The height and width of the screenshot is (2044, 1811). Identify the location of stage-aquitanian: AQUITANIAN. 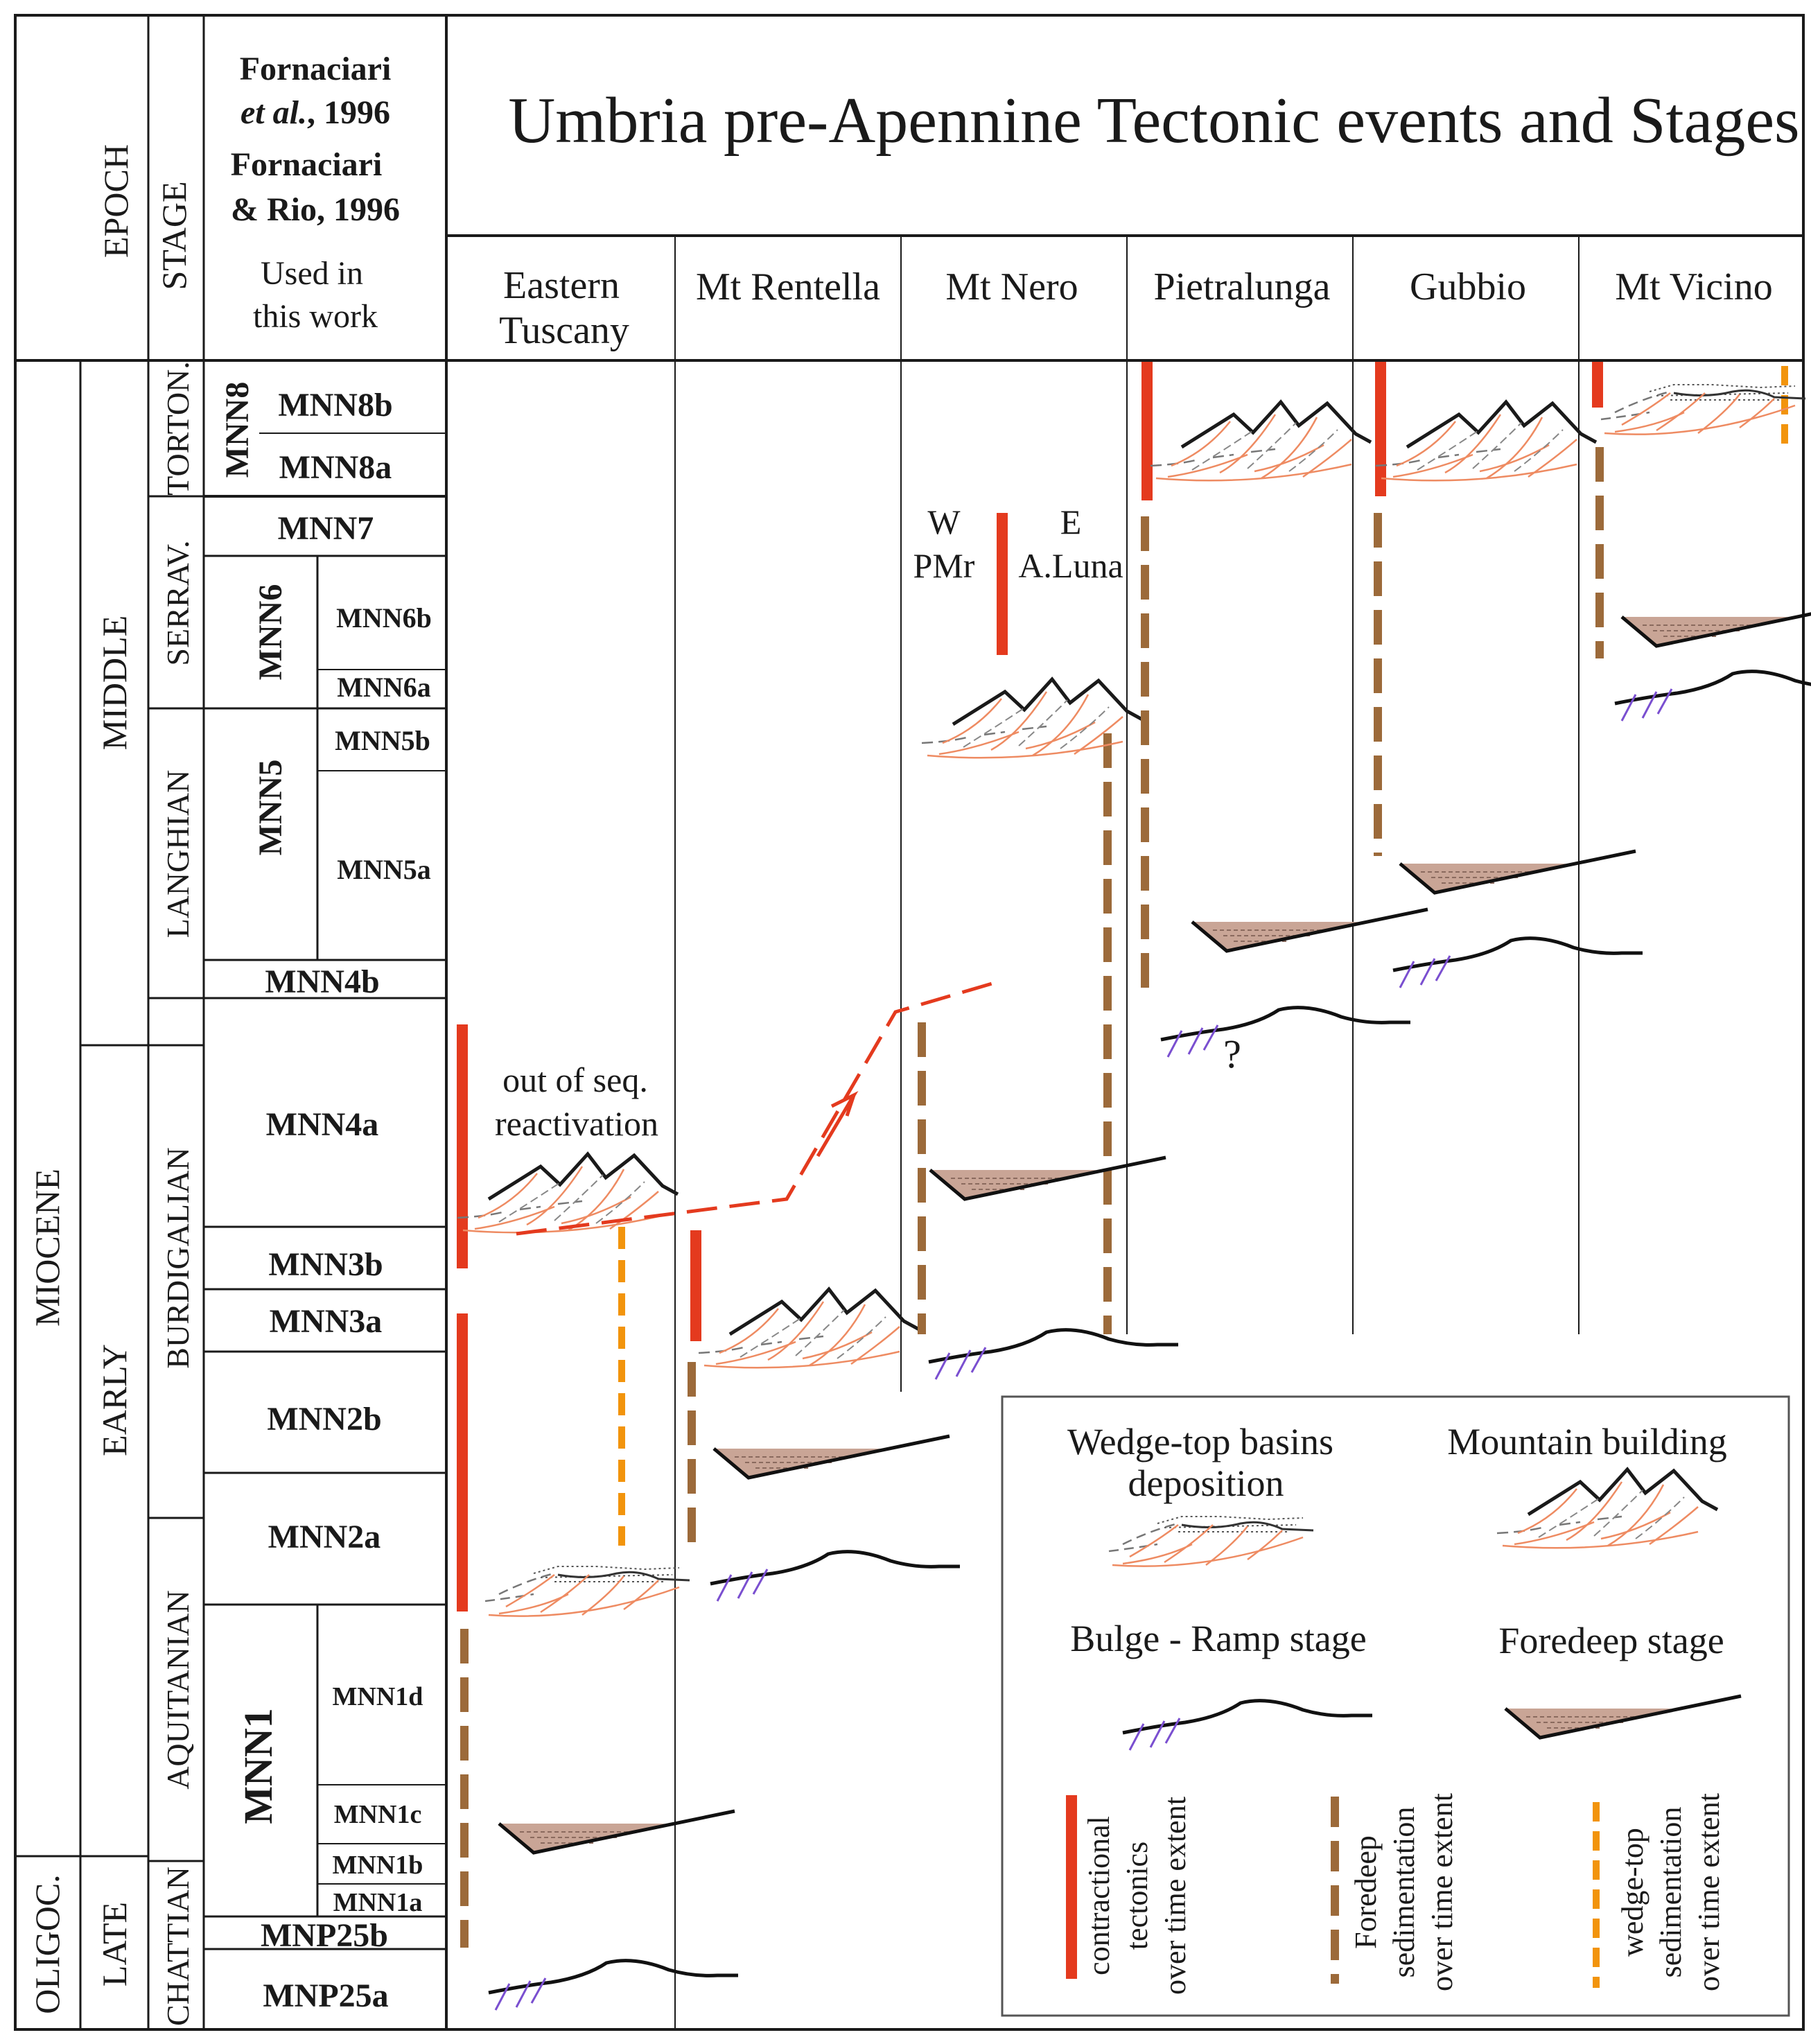
(177, 1690).